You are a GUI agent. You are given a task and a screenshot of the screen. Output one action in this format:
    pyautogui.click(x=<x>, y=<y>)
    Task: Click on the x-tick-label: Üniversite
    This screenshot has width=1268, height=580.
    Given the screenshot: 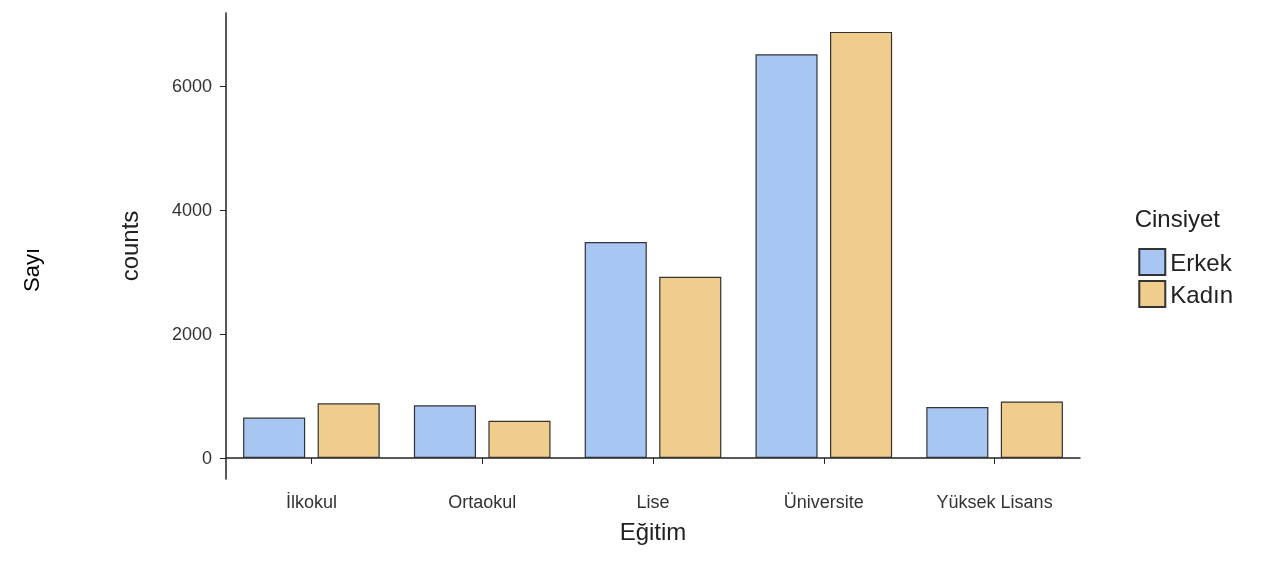 What is the action you would take?
    pyautogui.click(x=823, y=502)
    